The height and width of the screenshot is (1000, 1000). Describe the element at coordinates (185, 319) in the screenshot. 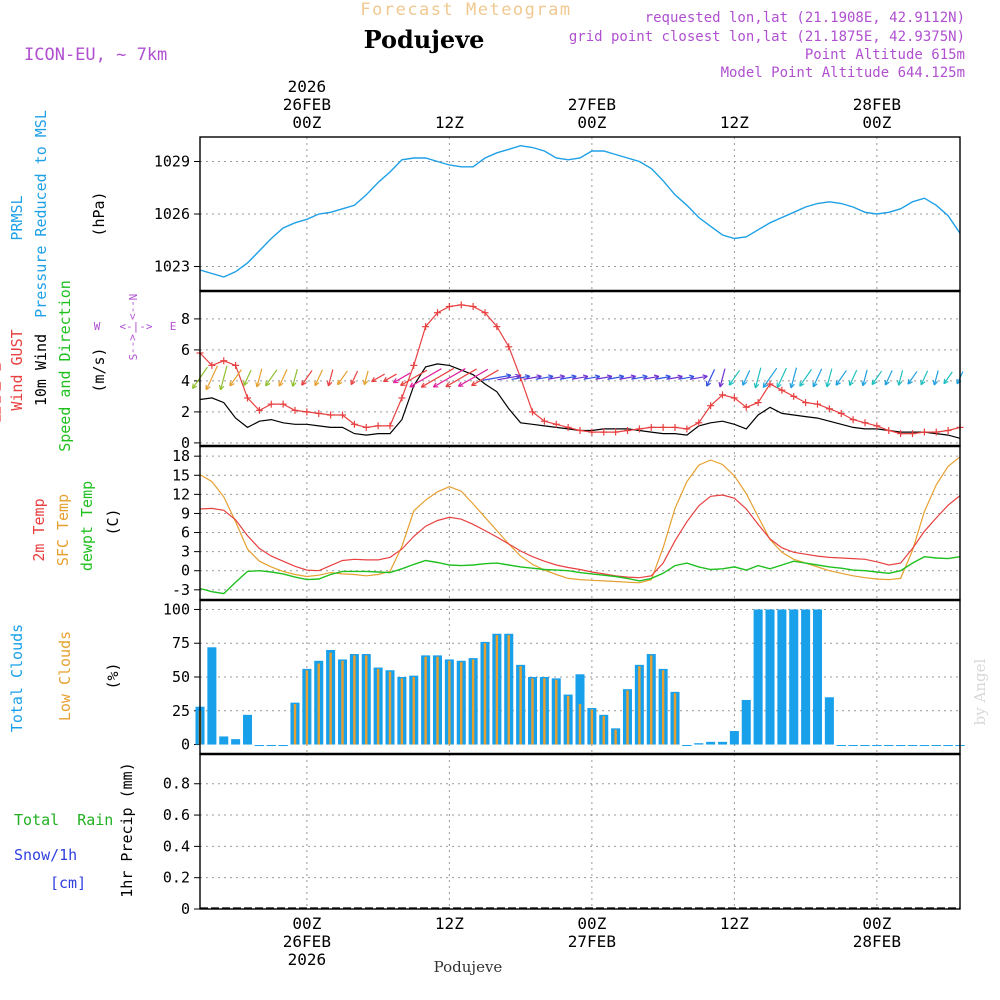

I see `y-tick-label: 8` at that location.